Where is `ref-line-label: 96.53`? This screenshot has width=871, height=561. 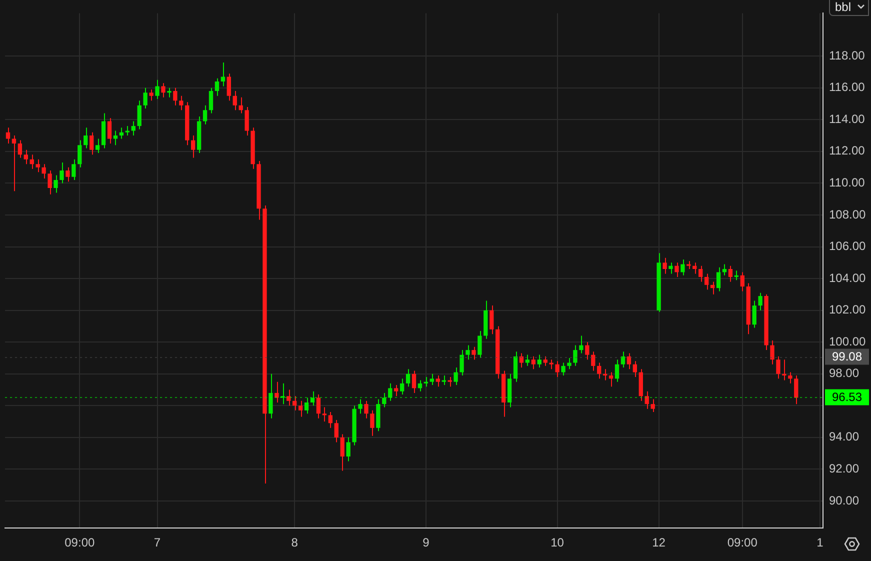
ref-line-label: 96.53 is located at coordinates (847, 397).